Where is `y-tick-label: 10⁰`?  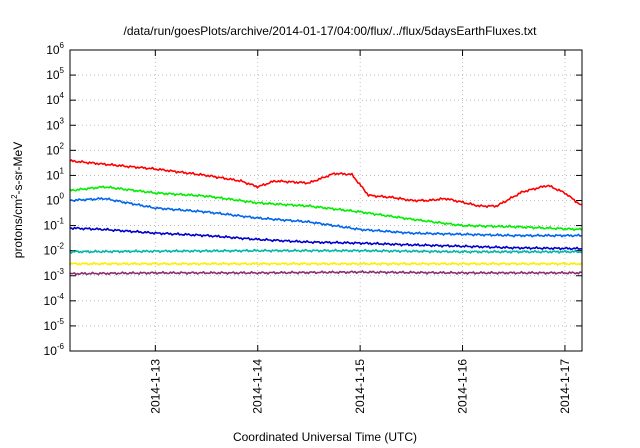 y-tick-label: 10⁰ is located at coordinates (55, 200).